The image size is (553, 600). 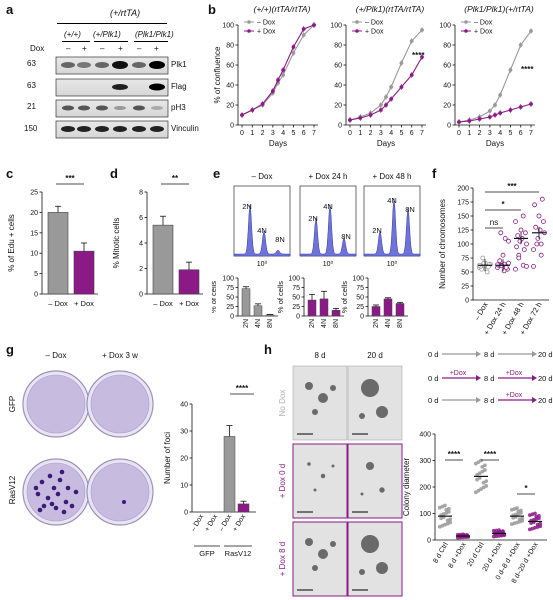 What do you see at coordinates (298, 317) in the screenshot?
I see `ploidy-y-tick-label: 0` at bounding box center [298, 317].